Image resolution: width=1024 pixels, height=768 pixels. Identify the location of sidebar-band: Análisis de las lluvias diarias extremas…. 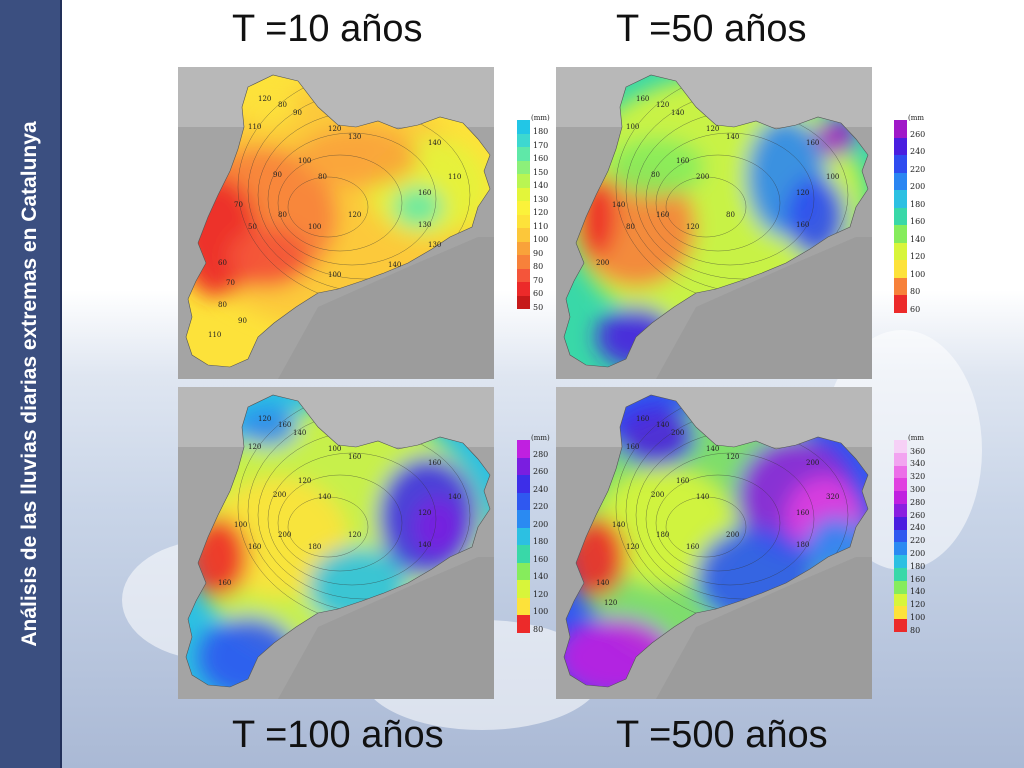
(31, 384).